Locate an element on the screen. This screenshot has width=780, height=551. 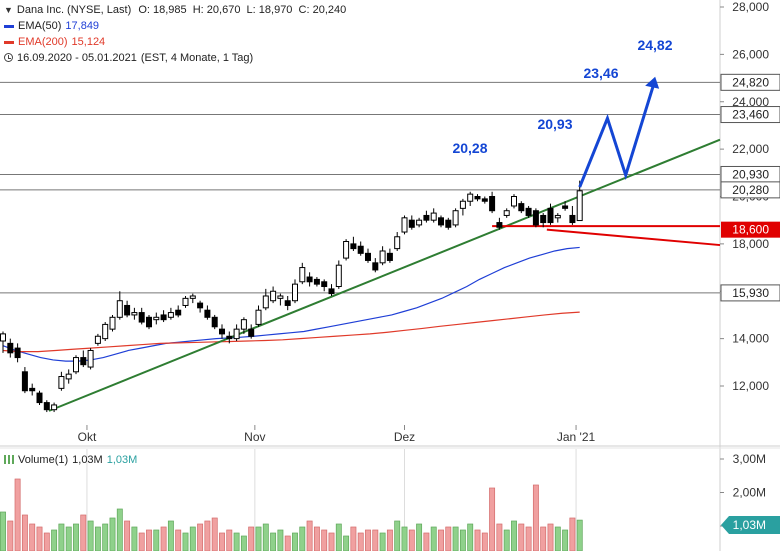
forecast-path is located at coordinates (617, 135).